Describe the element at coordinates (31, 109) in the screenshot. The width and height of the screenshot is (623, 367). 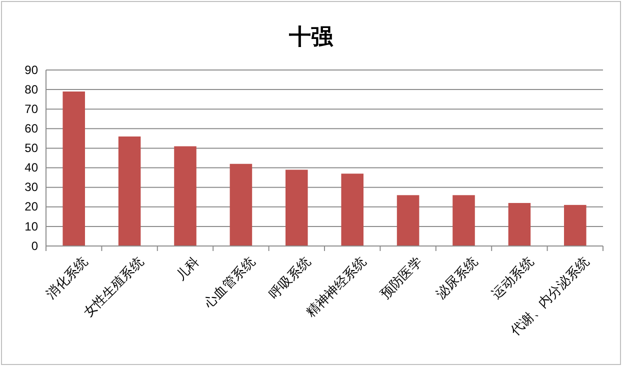
I see `y-tick-label: 70` at that location.